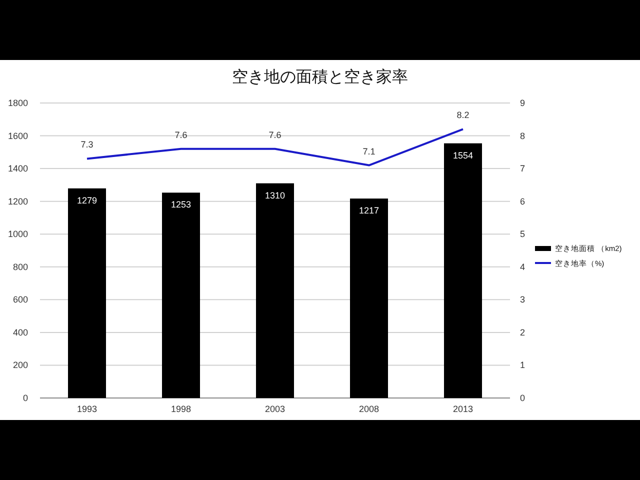 The width and height of the screenshot is (640, 480). What do you see at coordinates (18, 201) in the screenshot?
I see `y-tick-label: 1200` at bounding box center [18, 201].